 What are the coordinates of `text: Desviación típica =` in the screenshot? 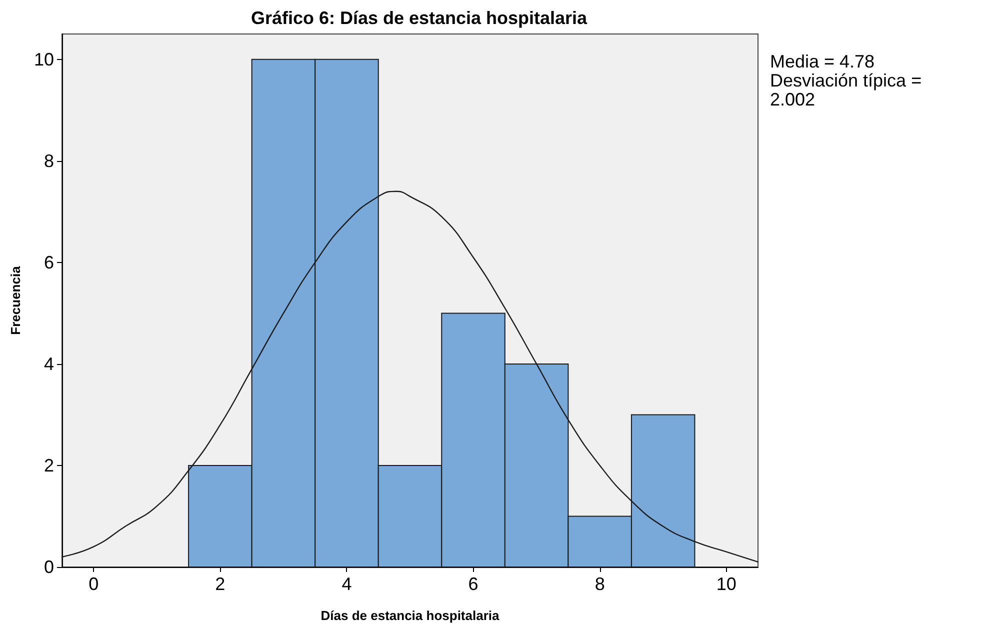 It's located at (846, 80).